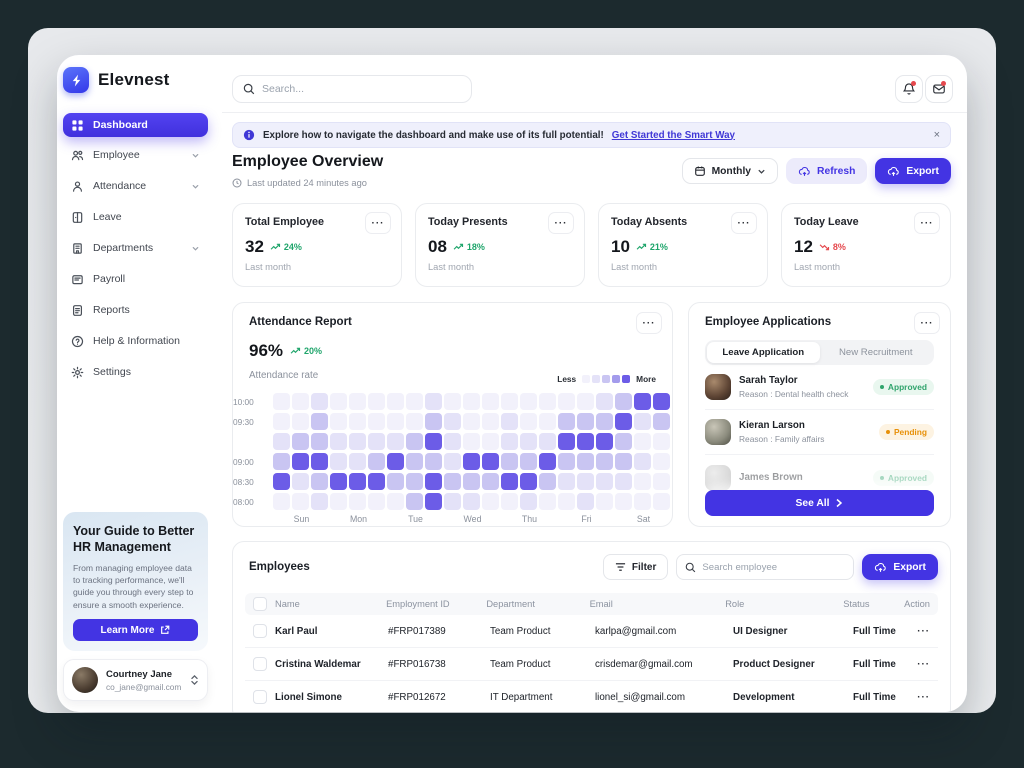 The width and height of the screenshot is (1024, 768). I want to click on cell-department: Team Product, so click(520, 664).